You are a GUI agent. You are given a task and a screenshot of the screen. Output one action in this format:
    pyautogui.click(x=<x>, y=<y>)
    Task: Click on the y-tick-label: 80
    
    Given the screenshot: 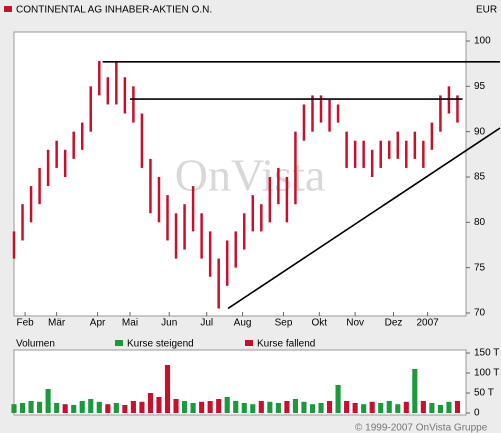 What is the action you would take?
    pyautogui.click(x=480, y=222)
    